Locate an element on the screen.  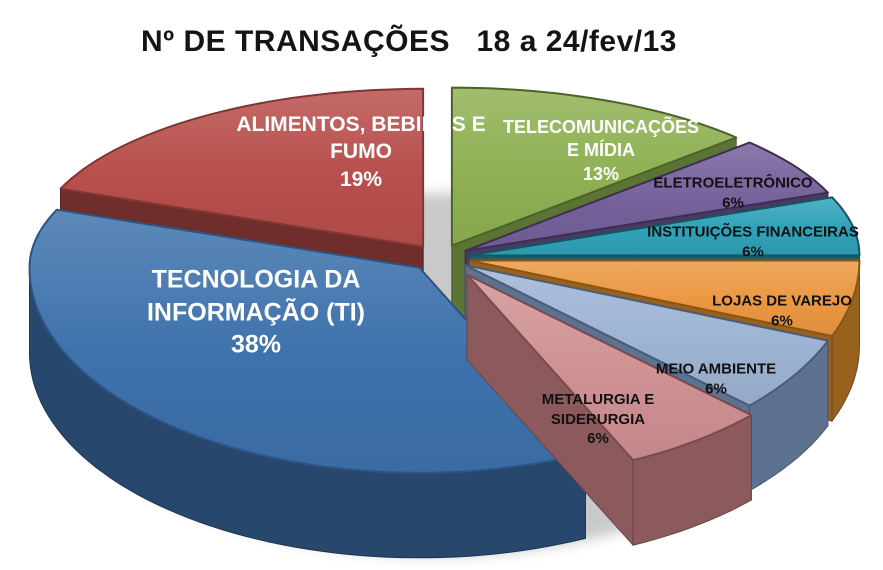
chart-title: Nº DE TRANSAÇÕES 18 a 24/fev/13 is located at coordinates (409, 41).